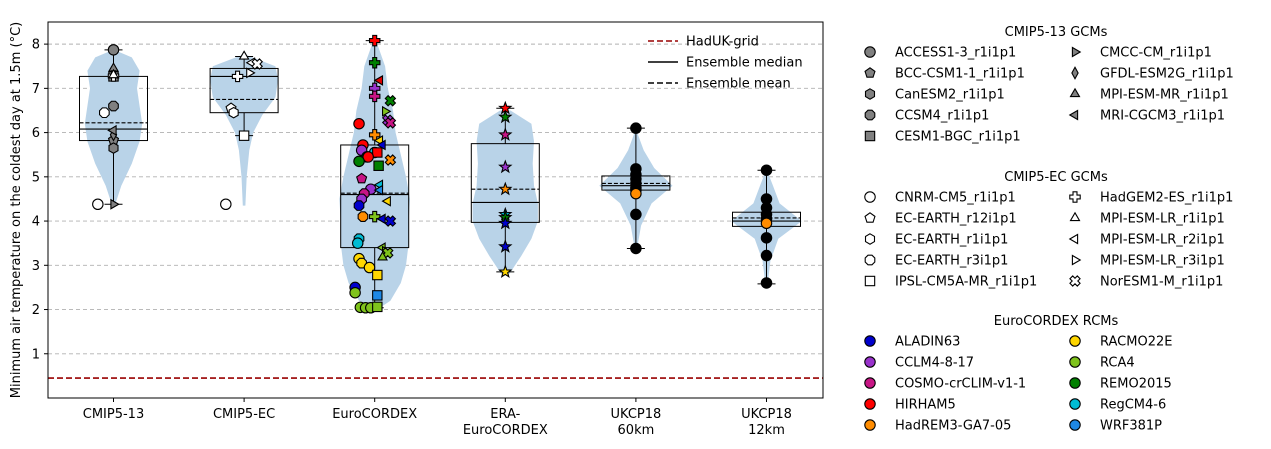  I want to click on legend-label: COSMO-crCLIM-v1-1, so click(960, 384).